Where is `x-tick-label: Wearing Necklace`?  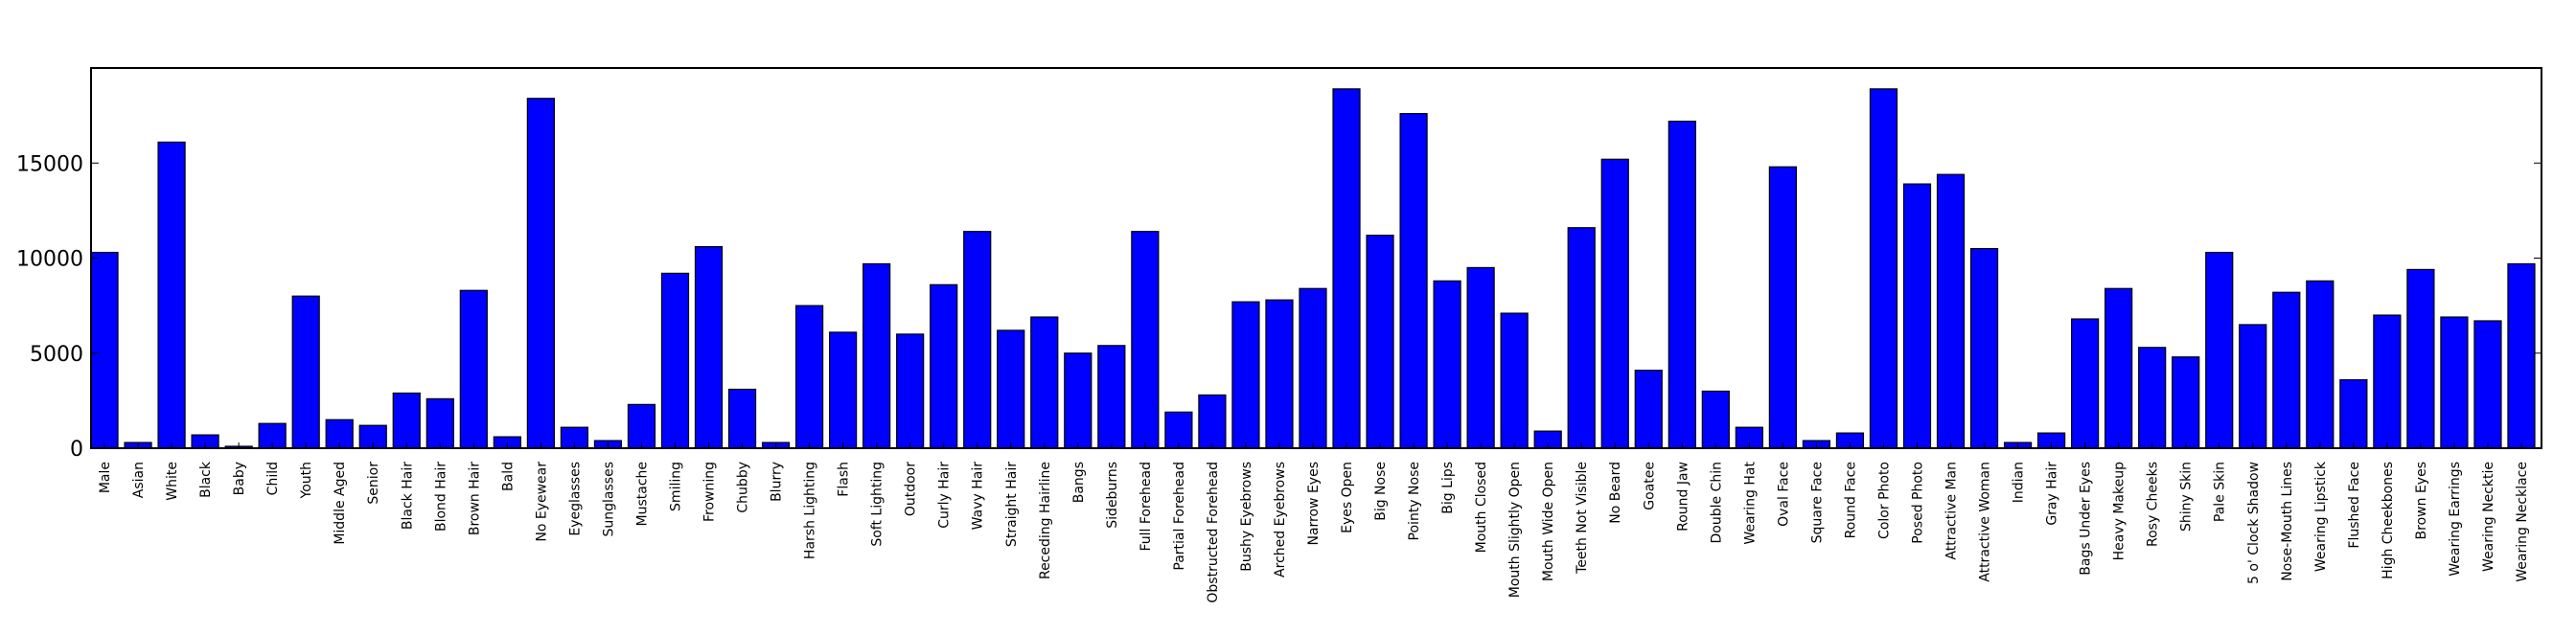 x-tick-label: Wearing Necklace is located at coordinates (2522, 522).